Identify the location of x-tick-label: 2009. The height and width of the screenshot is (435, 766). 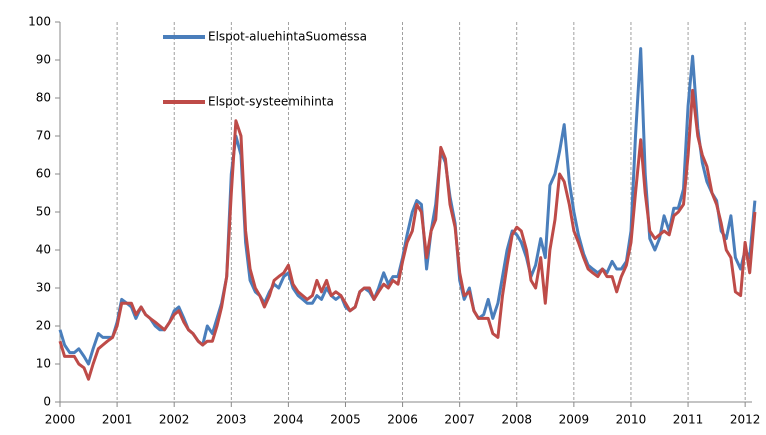
(574, 420).